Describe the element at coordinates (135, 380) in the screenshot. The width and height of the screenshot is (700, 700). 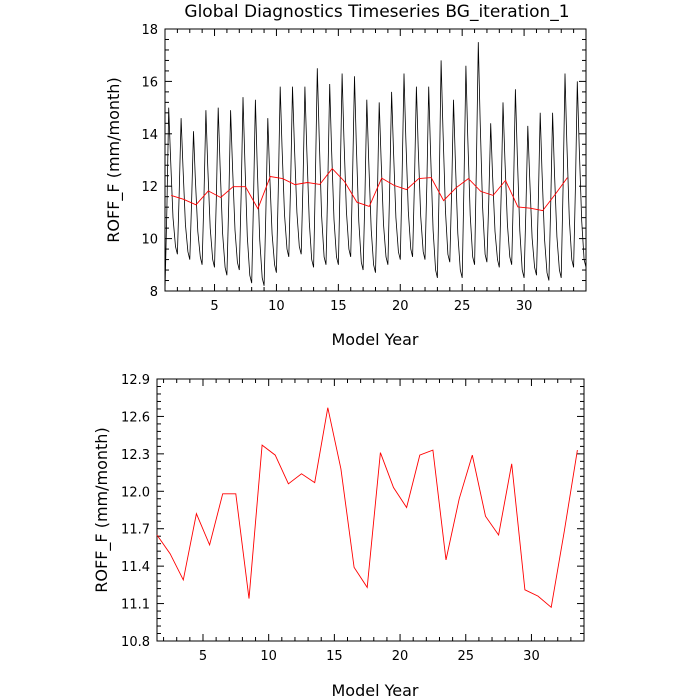
I see `y-tick-label: 12.9` at that location.